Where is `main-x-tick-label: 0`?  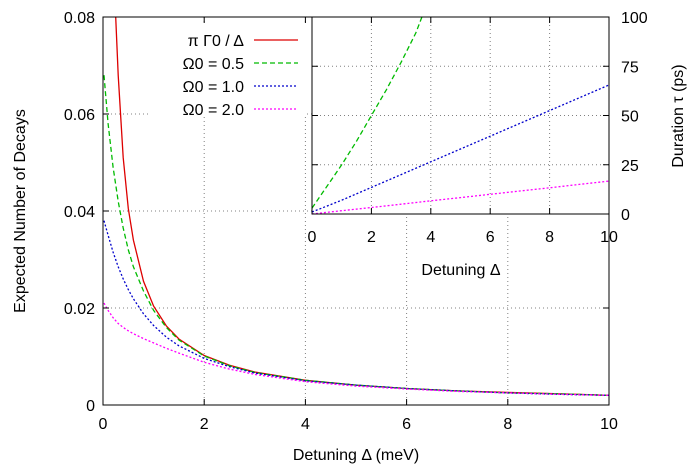
main-x-tick-label: 0 is located at coordinates (103, 424).